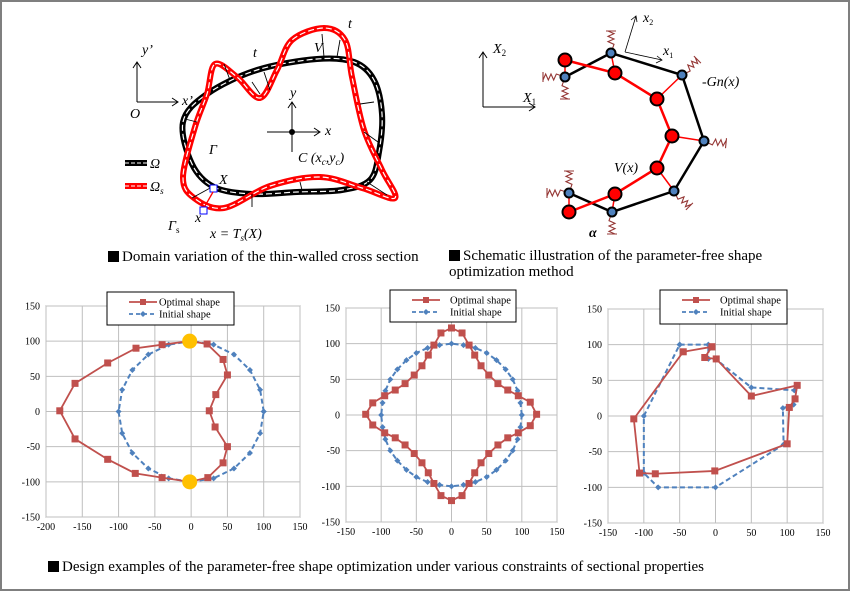 This screenshot has height=591, width=850. I want to click on y-tick-label: 100, so click(594, 345).